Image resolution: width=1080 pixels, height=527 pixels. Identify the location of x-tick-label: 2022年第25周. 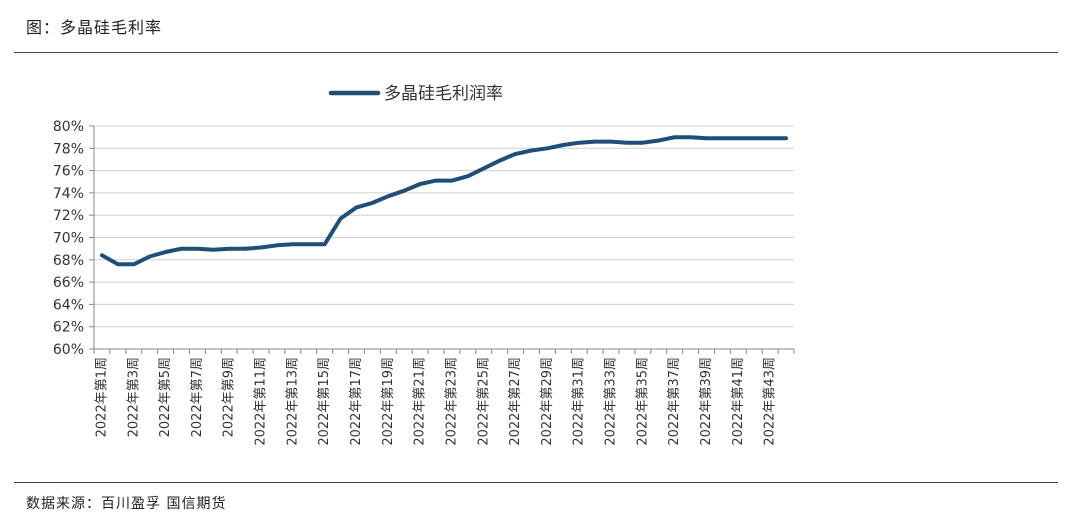
(483, 401).